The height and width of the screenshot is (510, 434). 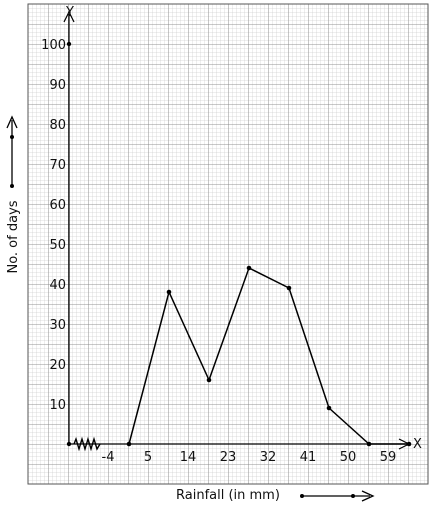 I want to click on y-tick-label: 90, so click(x=57, y=85).